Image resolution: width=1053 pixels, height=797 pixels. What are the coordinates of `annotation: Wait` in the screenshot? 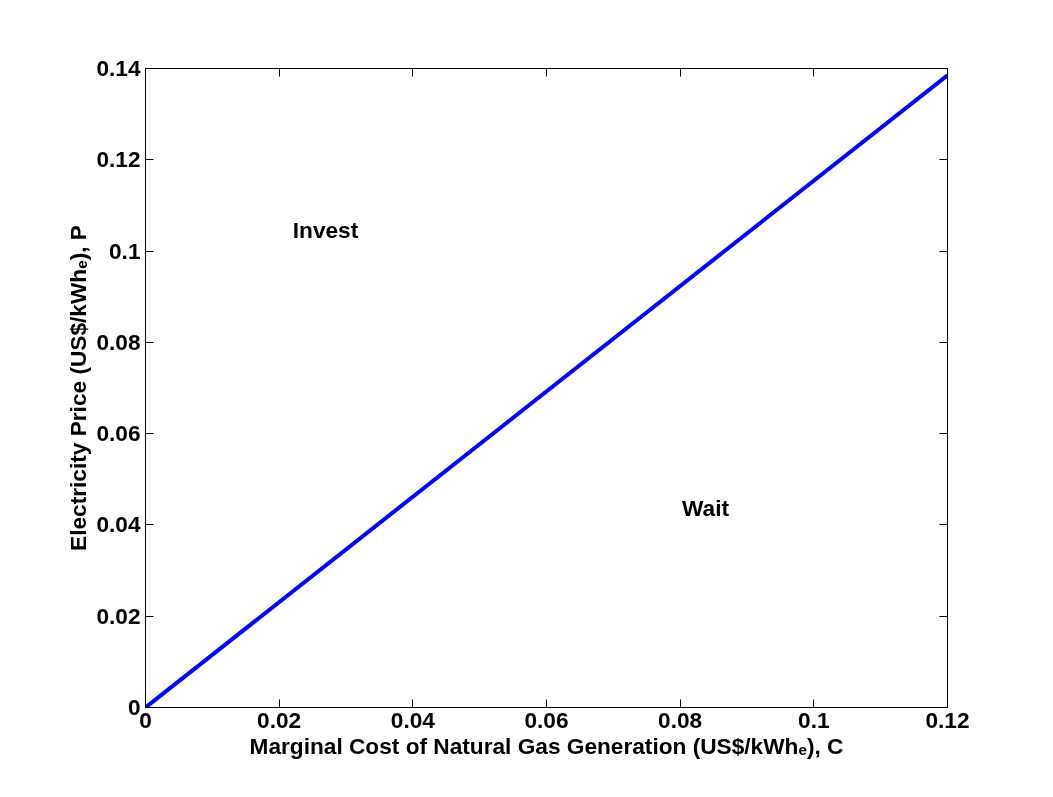 It's located at (706, 507).